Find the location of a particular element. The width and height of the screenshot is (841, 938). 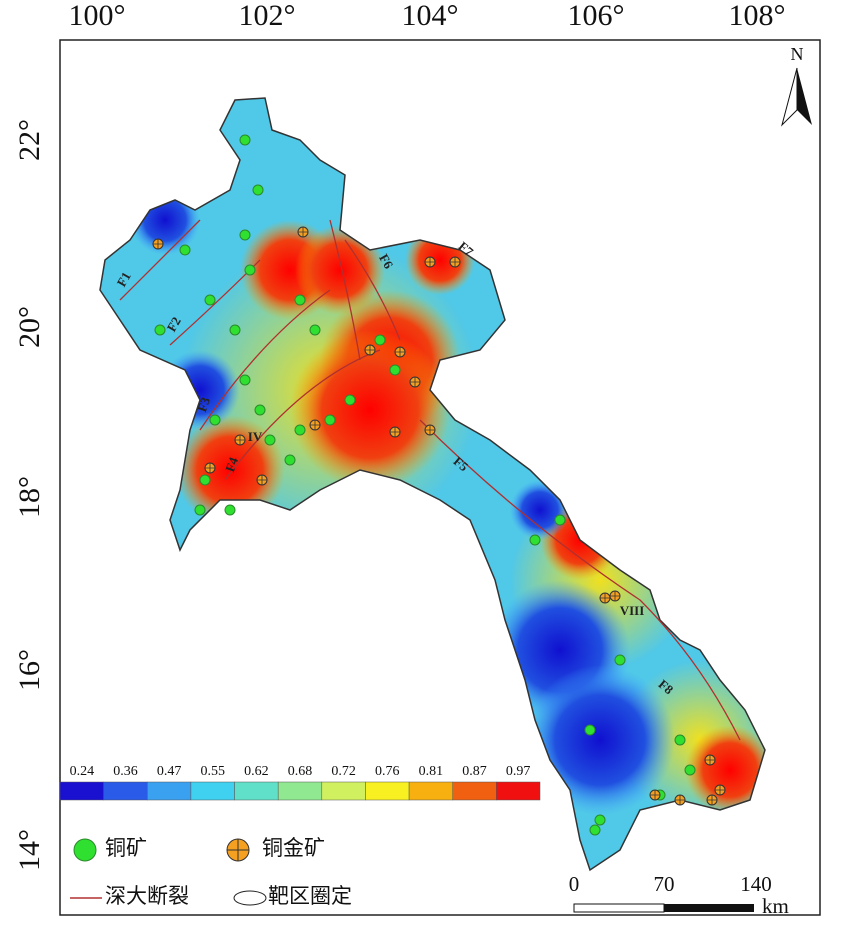

colorbar-label: 0.24 is located at coordinates (82, 771).